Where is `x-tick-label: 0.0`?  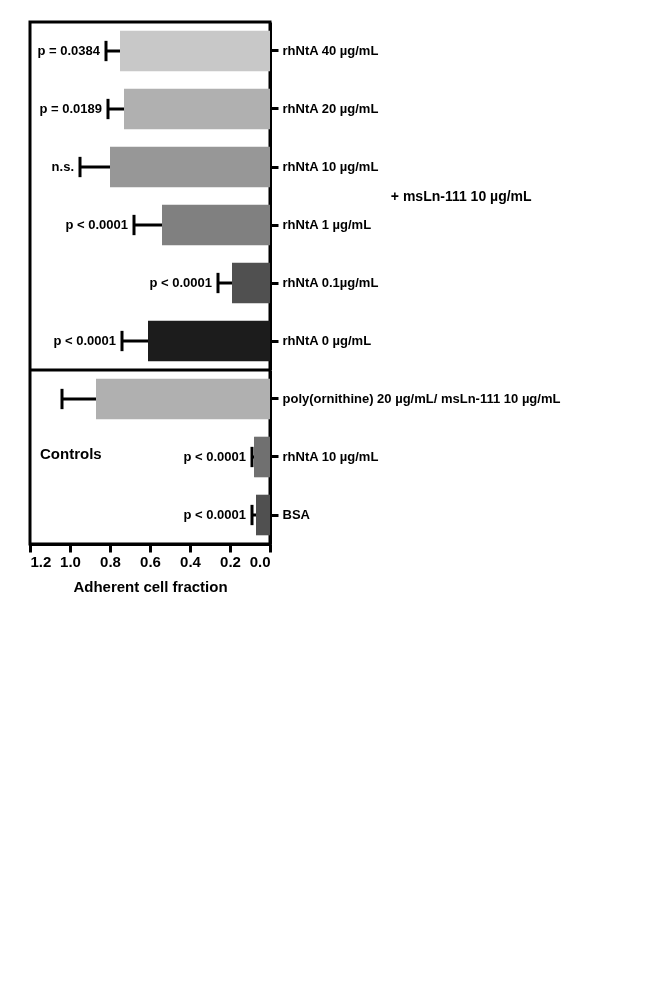
x-tick-label: 0.0 is located at coordinates (260, 561).